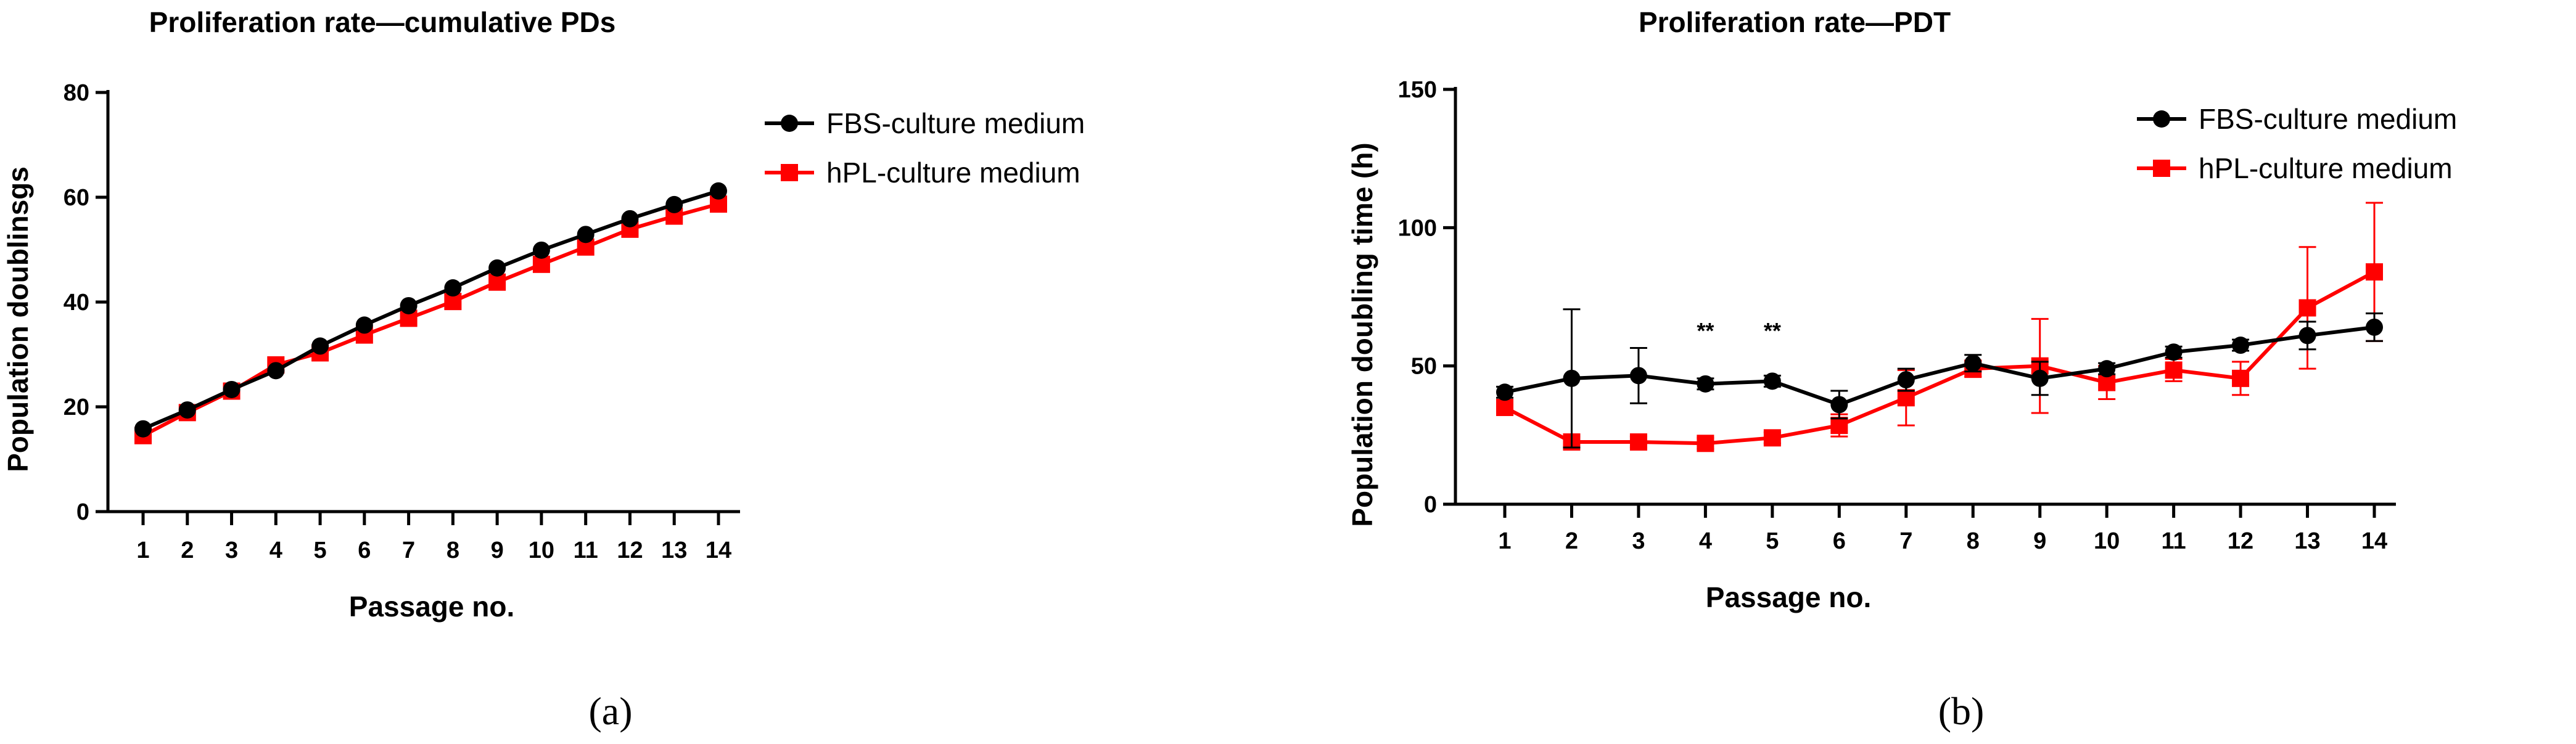 Image resolution: width=2576 pixels, height=744 pixels. I want to click on panel-b-x-tick-label: 9, so click(2039, 541).